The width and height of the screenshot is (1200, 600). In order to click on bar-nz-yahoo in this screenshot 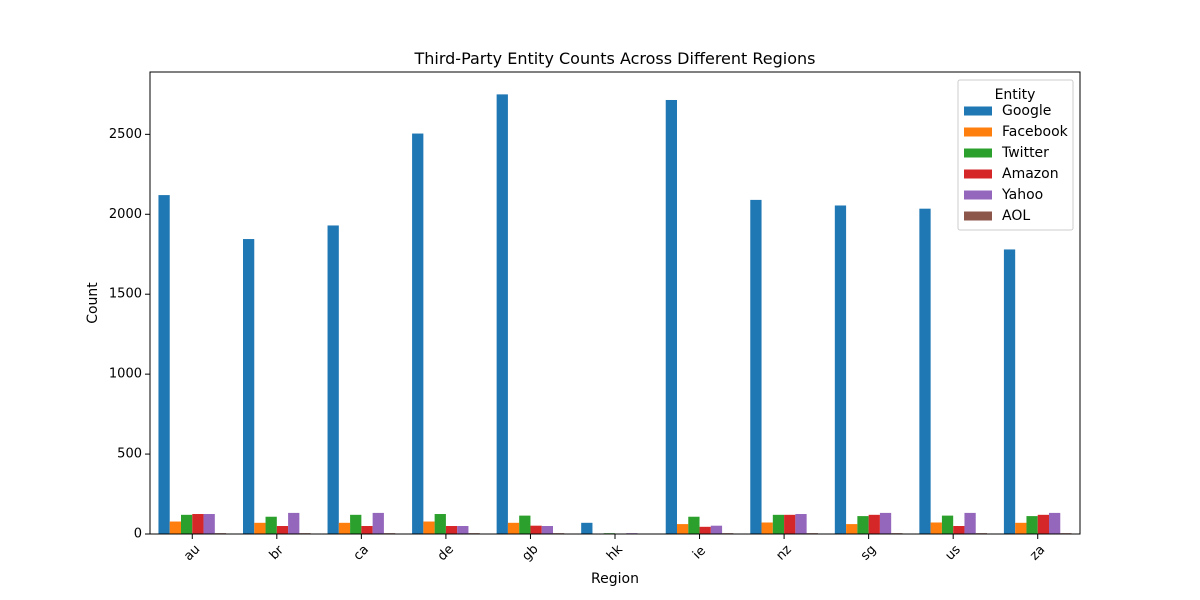, I will do `click(801, 524)`.